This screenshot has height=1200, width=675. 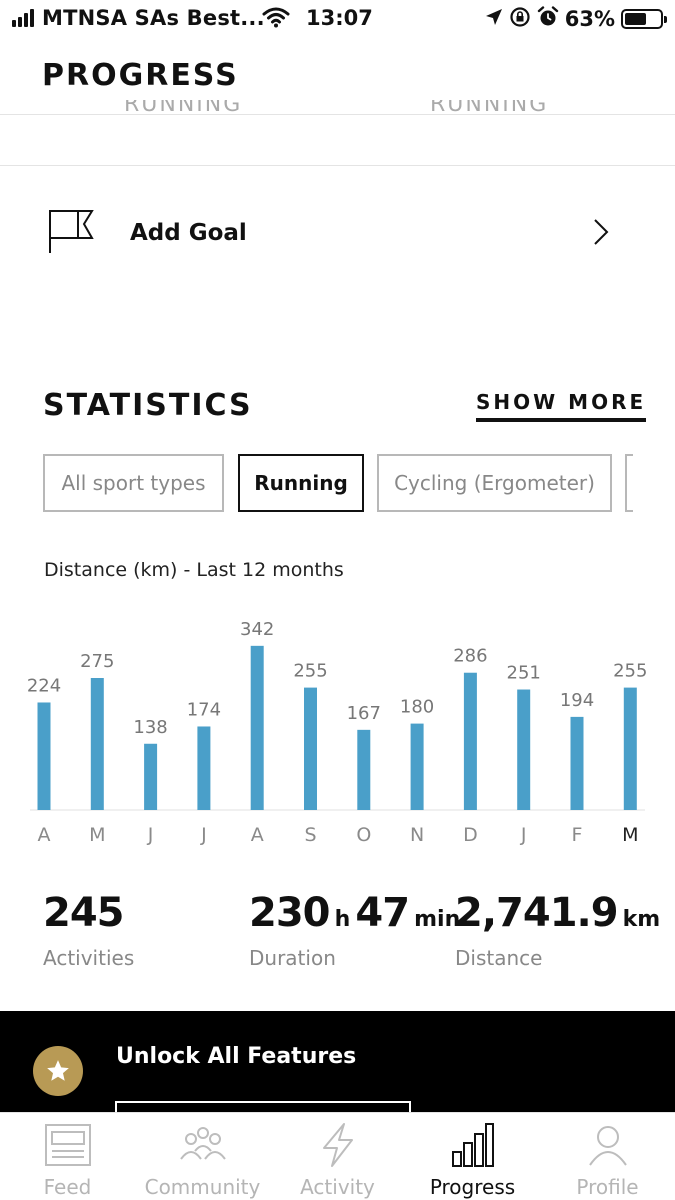 I want to click on status-bar: MTNSA SAs Best... 13:07 6, so click(x=337, y=19).